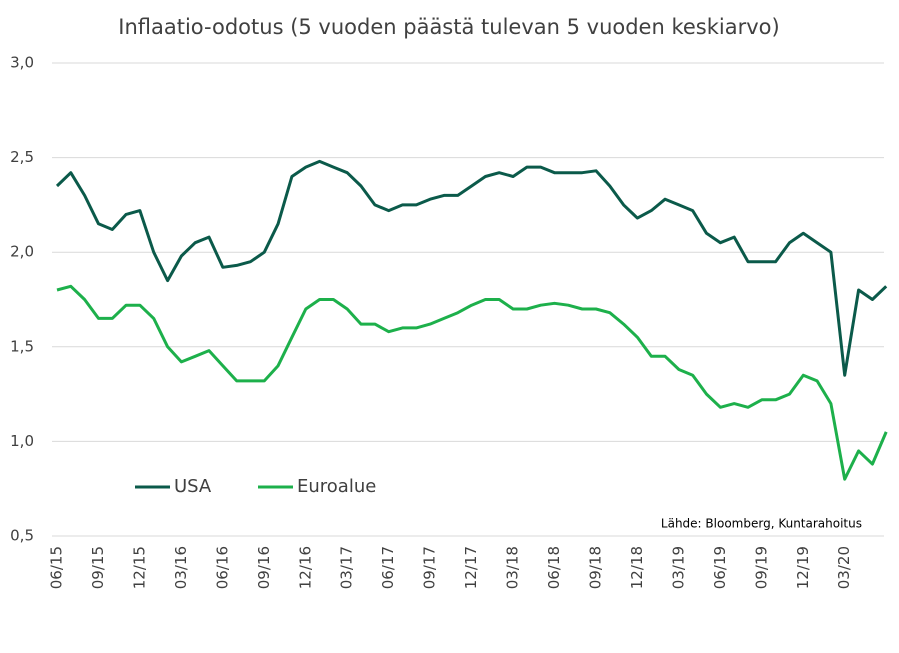 The image size is (899, 653). What do you see at coordinates (720, 567) in the screenshot?
I see `x-tick-label: 06/19` at bounding box center [720, 567].